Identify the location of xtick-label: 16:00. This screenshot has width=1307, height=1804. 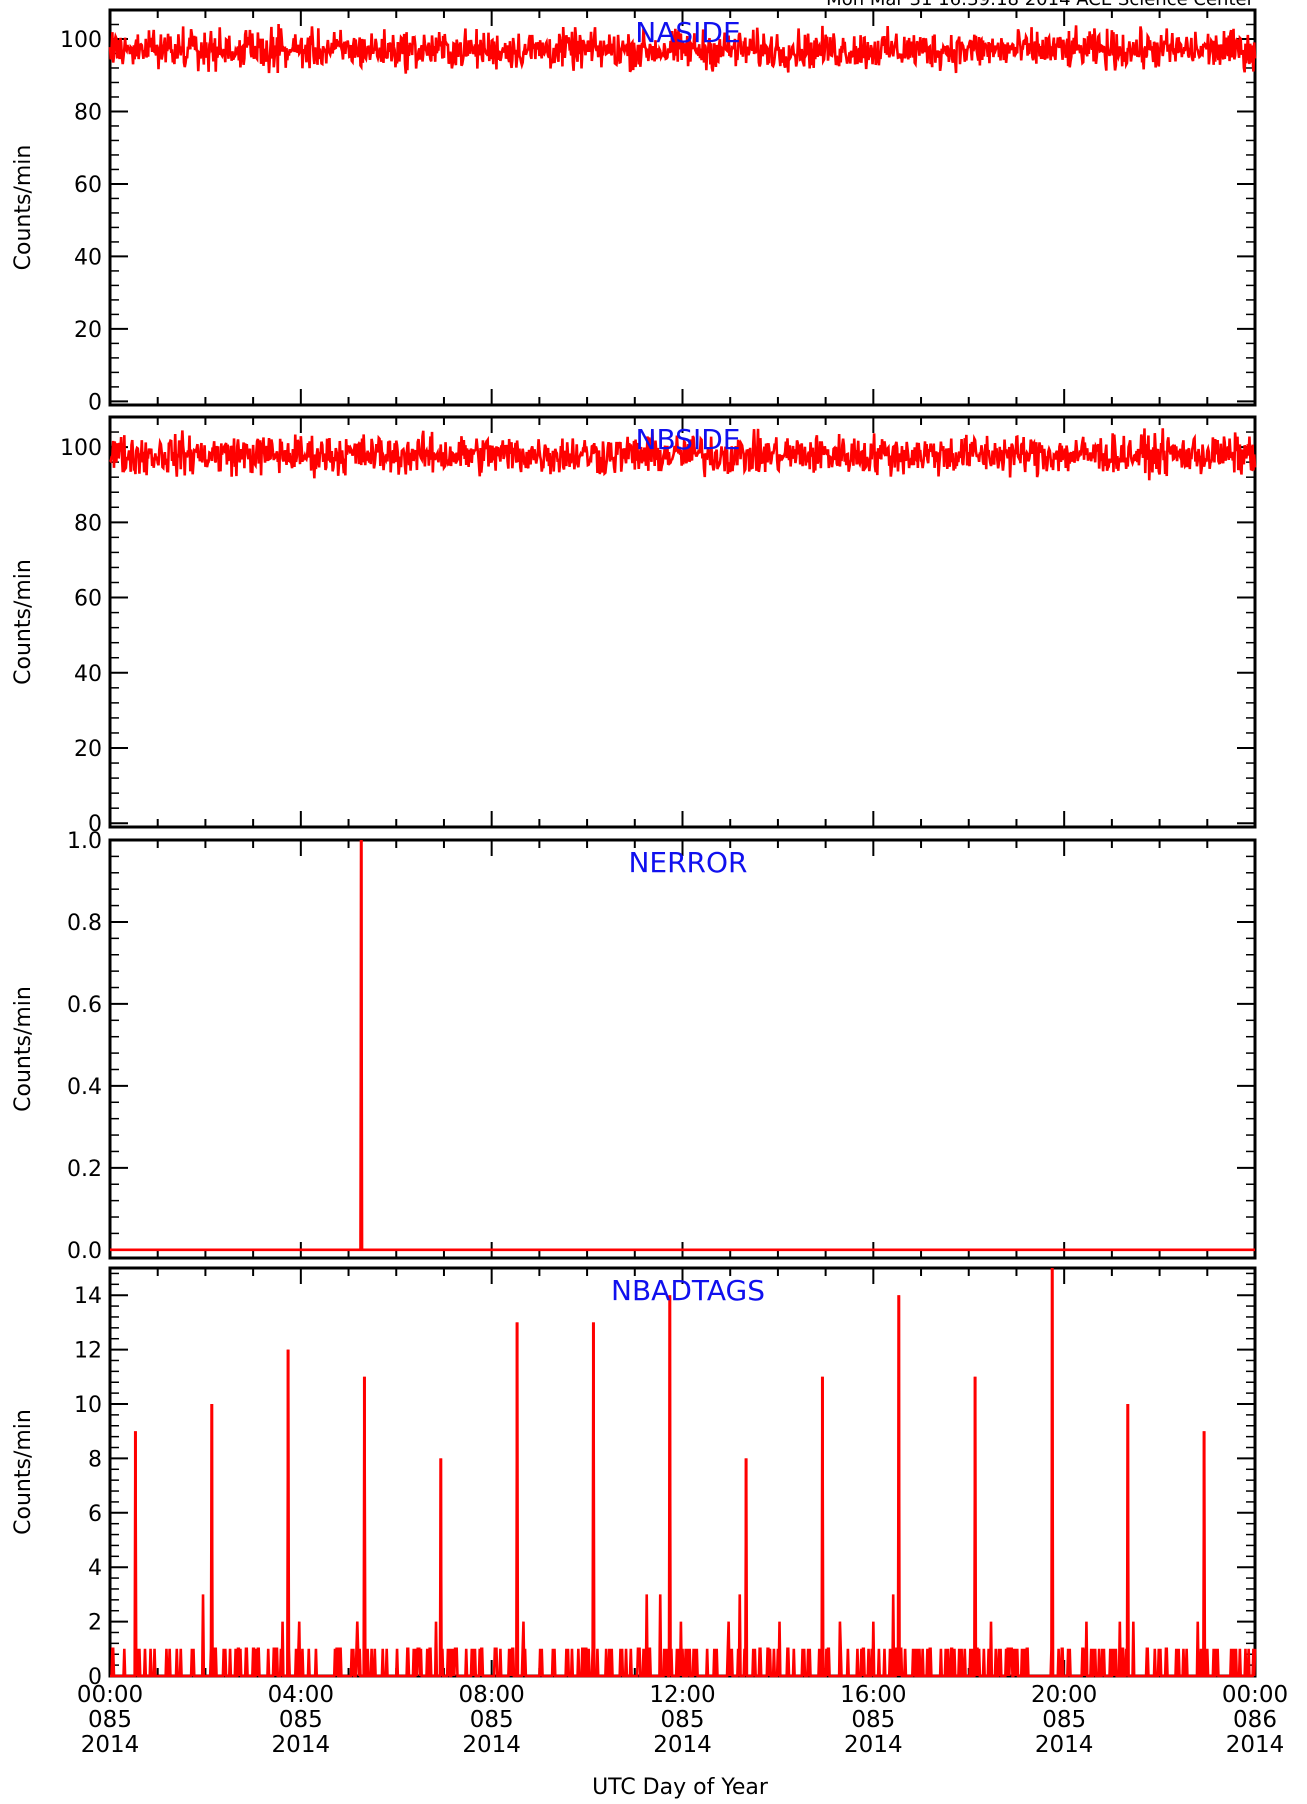
(873, 1695).